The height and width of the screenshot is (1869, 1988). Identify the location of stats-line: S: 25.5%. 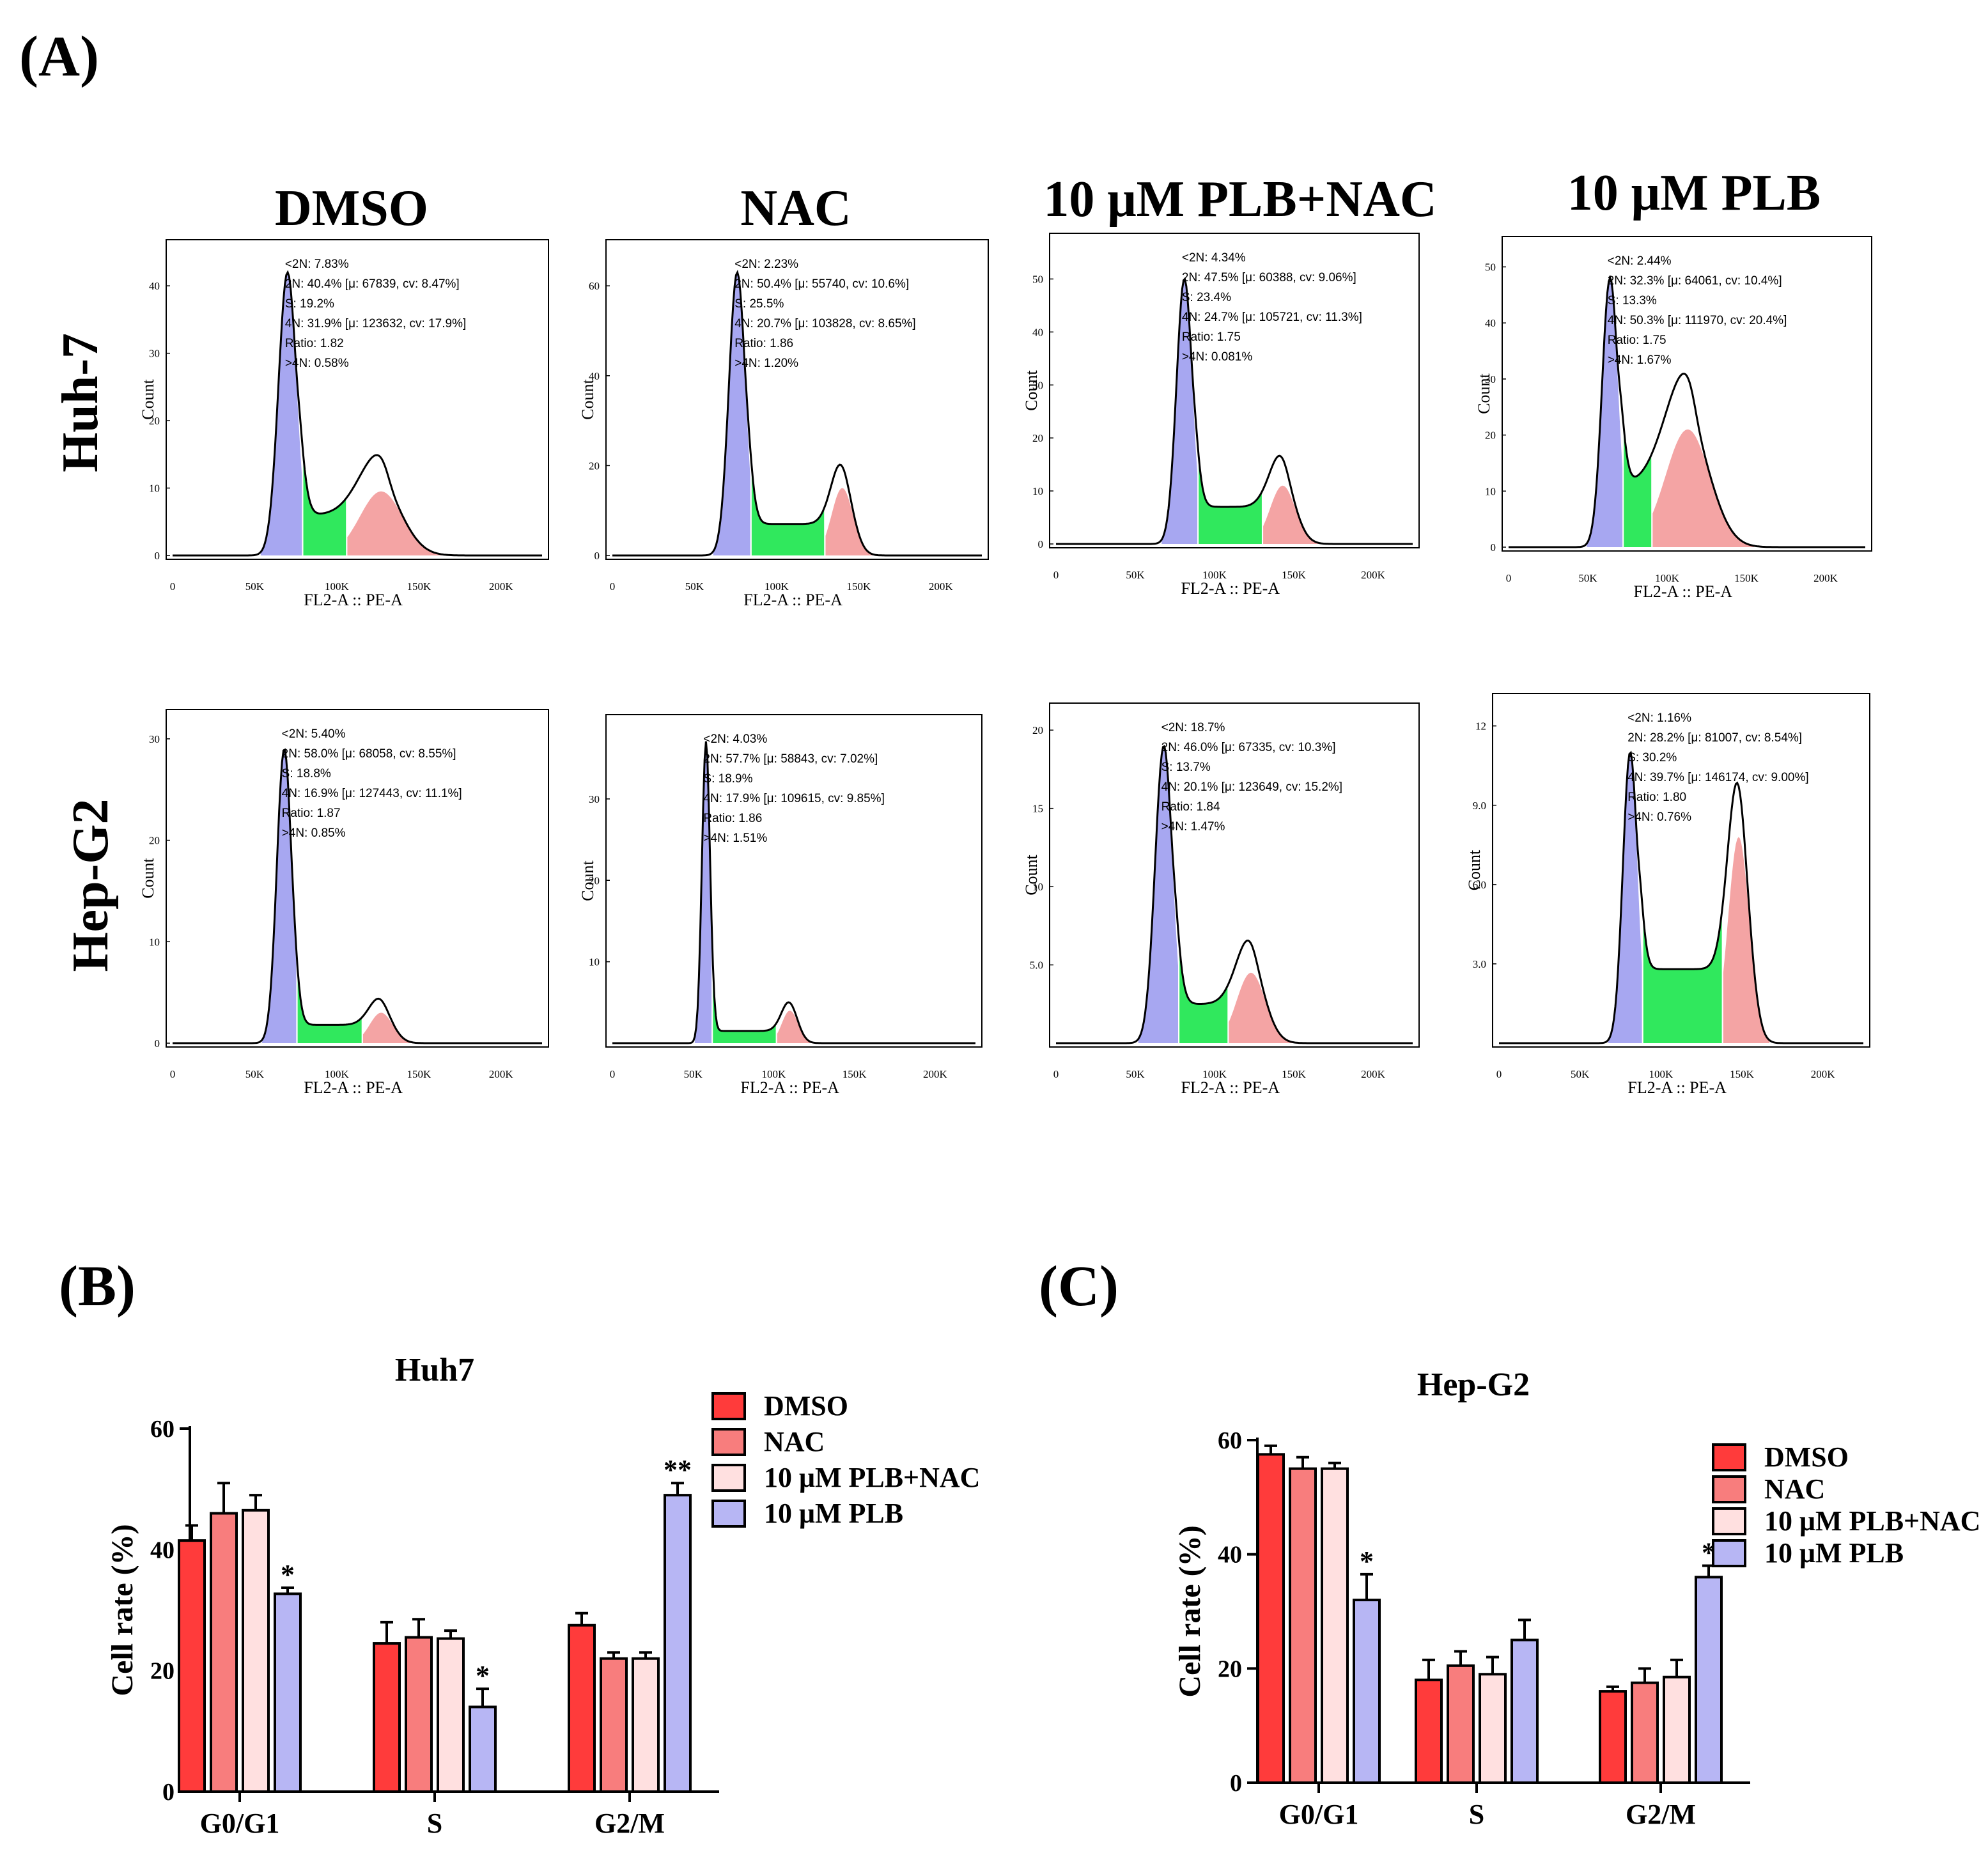
(759, 304).